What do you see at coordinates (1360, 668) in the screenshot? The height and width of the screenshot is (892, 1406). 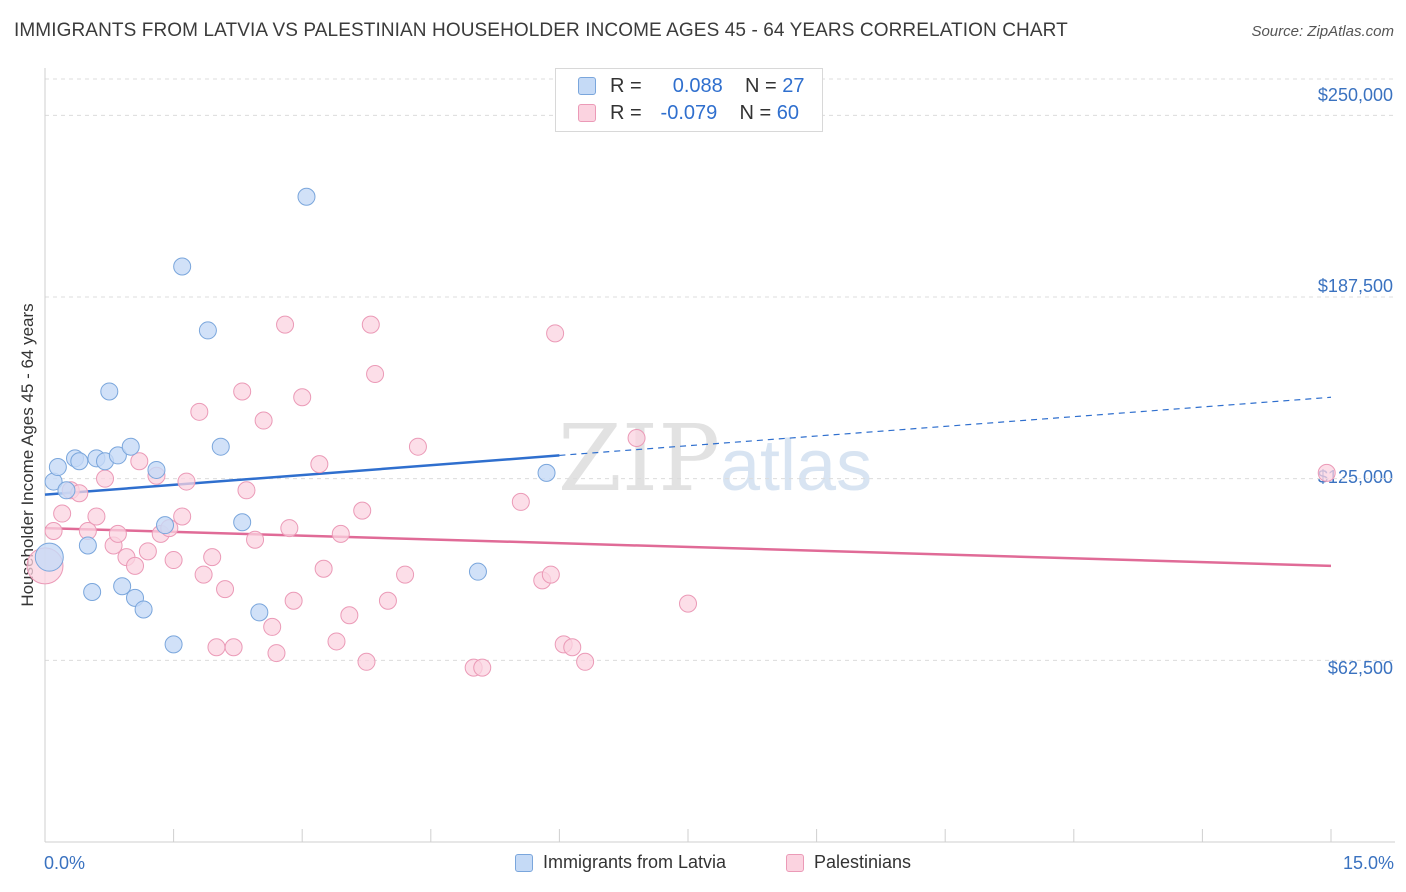 I see `y-tick-label: $62,500` at bounding box center [1360, 668].